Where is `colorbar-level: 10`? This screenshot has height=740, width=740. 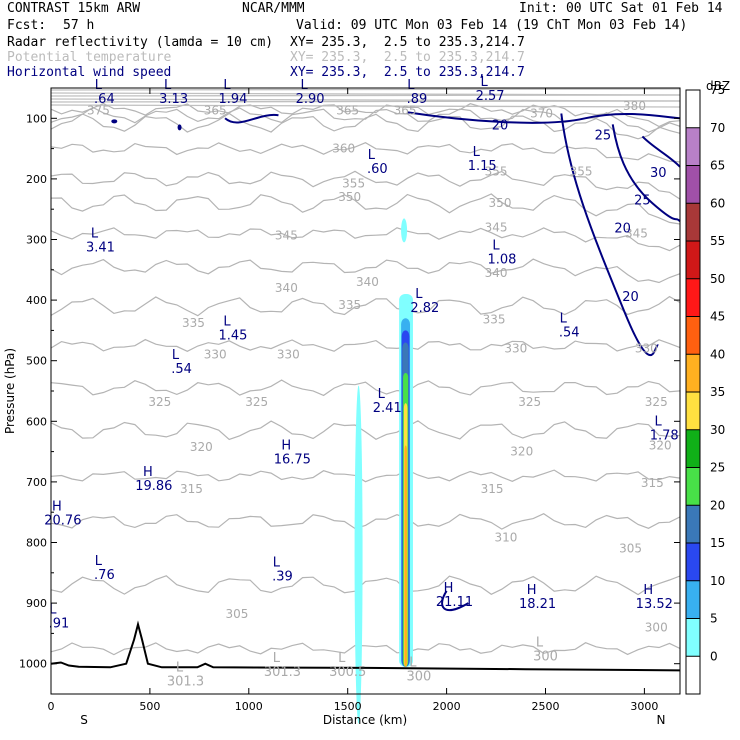 colorbar-level: 10 is located at coordinates (717, 581).